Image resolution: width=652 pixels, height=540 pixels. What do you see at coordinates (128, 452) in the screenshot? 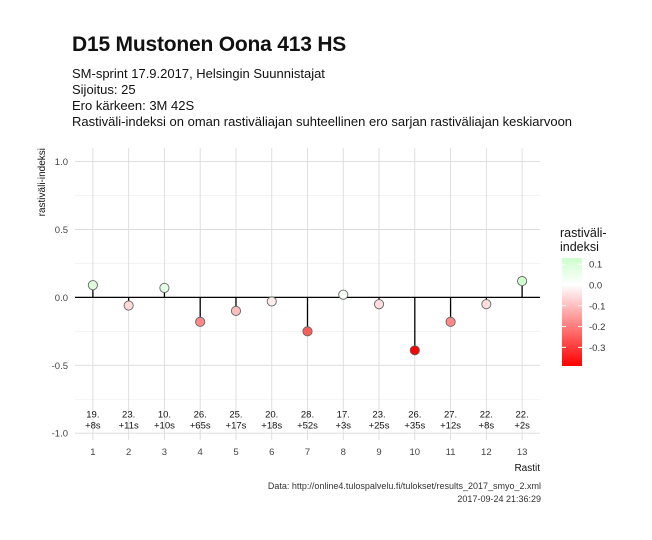
I see `x-tick-label: 2` at bounding box center [128, 452].